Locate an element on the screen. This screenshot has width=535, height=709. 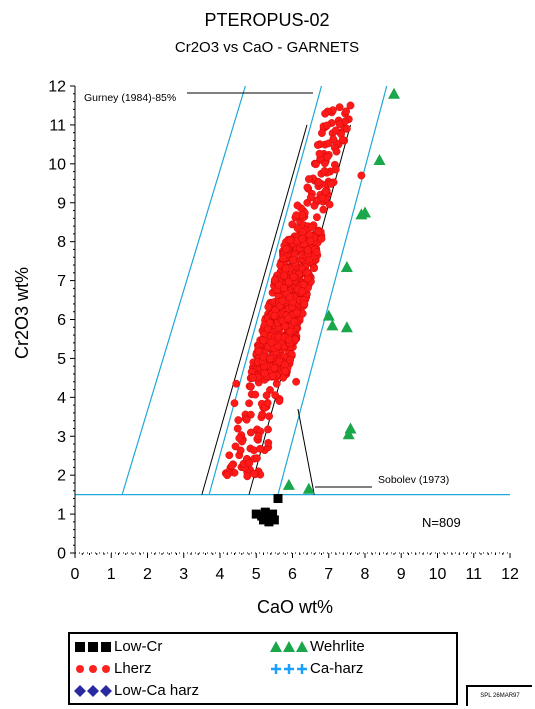
legend-item-low-cr: Low-Cr is located at coordinates (118, 647).